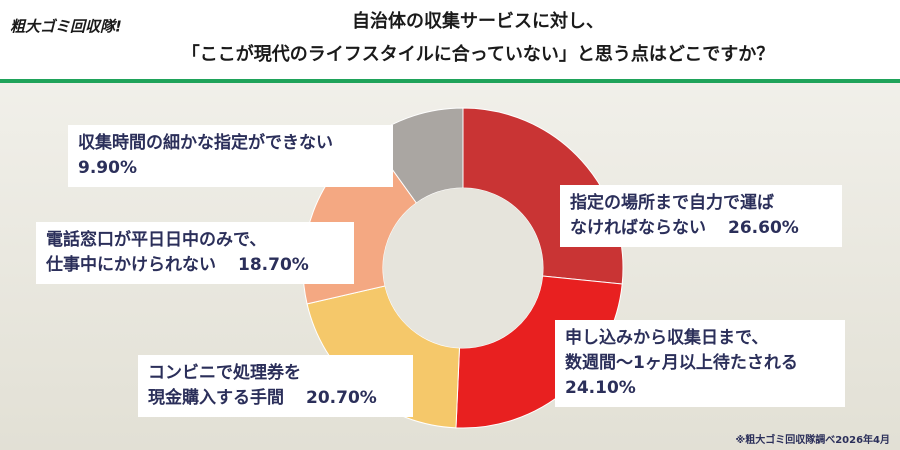 The image size is (900, 450). I want to click on category-text: 仕事中にかけられない, so click(130, 264).